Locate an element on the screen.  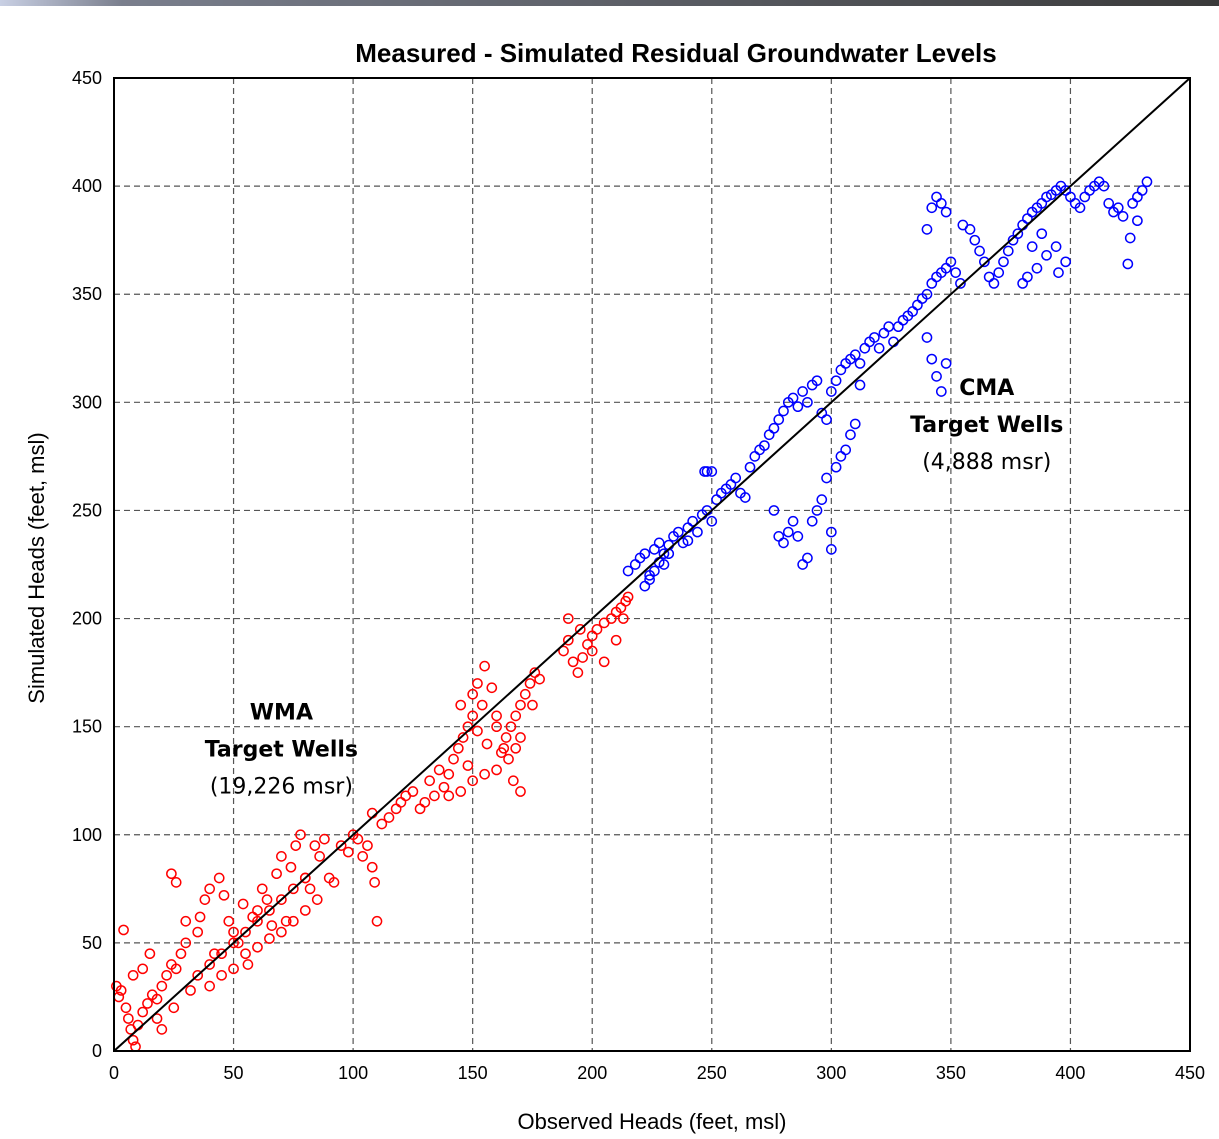
x-tick-label: 350 is located at coordinates (951, 1073).